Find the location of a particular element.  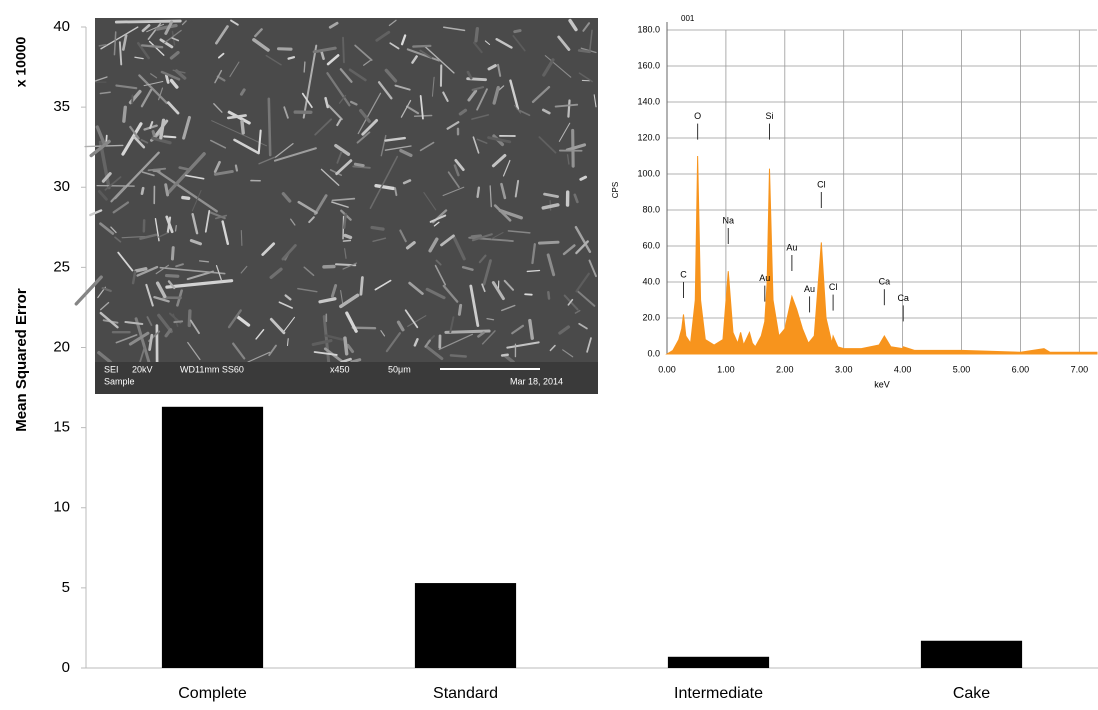

sem-label: 50μm is located at coordinates (399, 369).